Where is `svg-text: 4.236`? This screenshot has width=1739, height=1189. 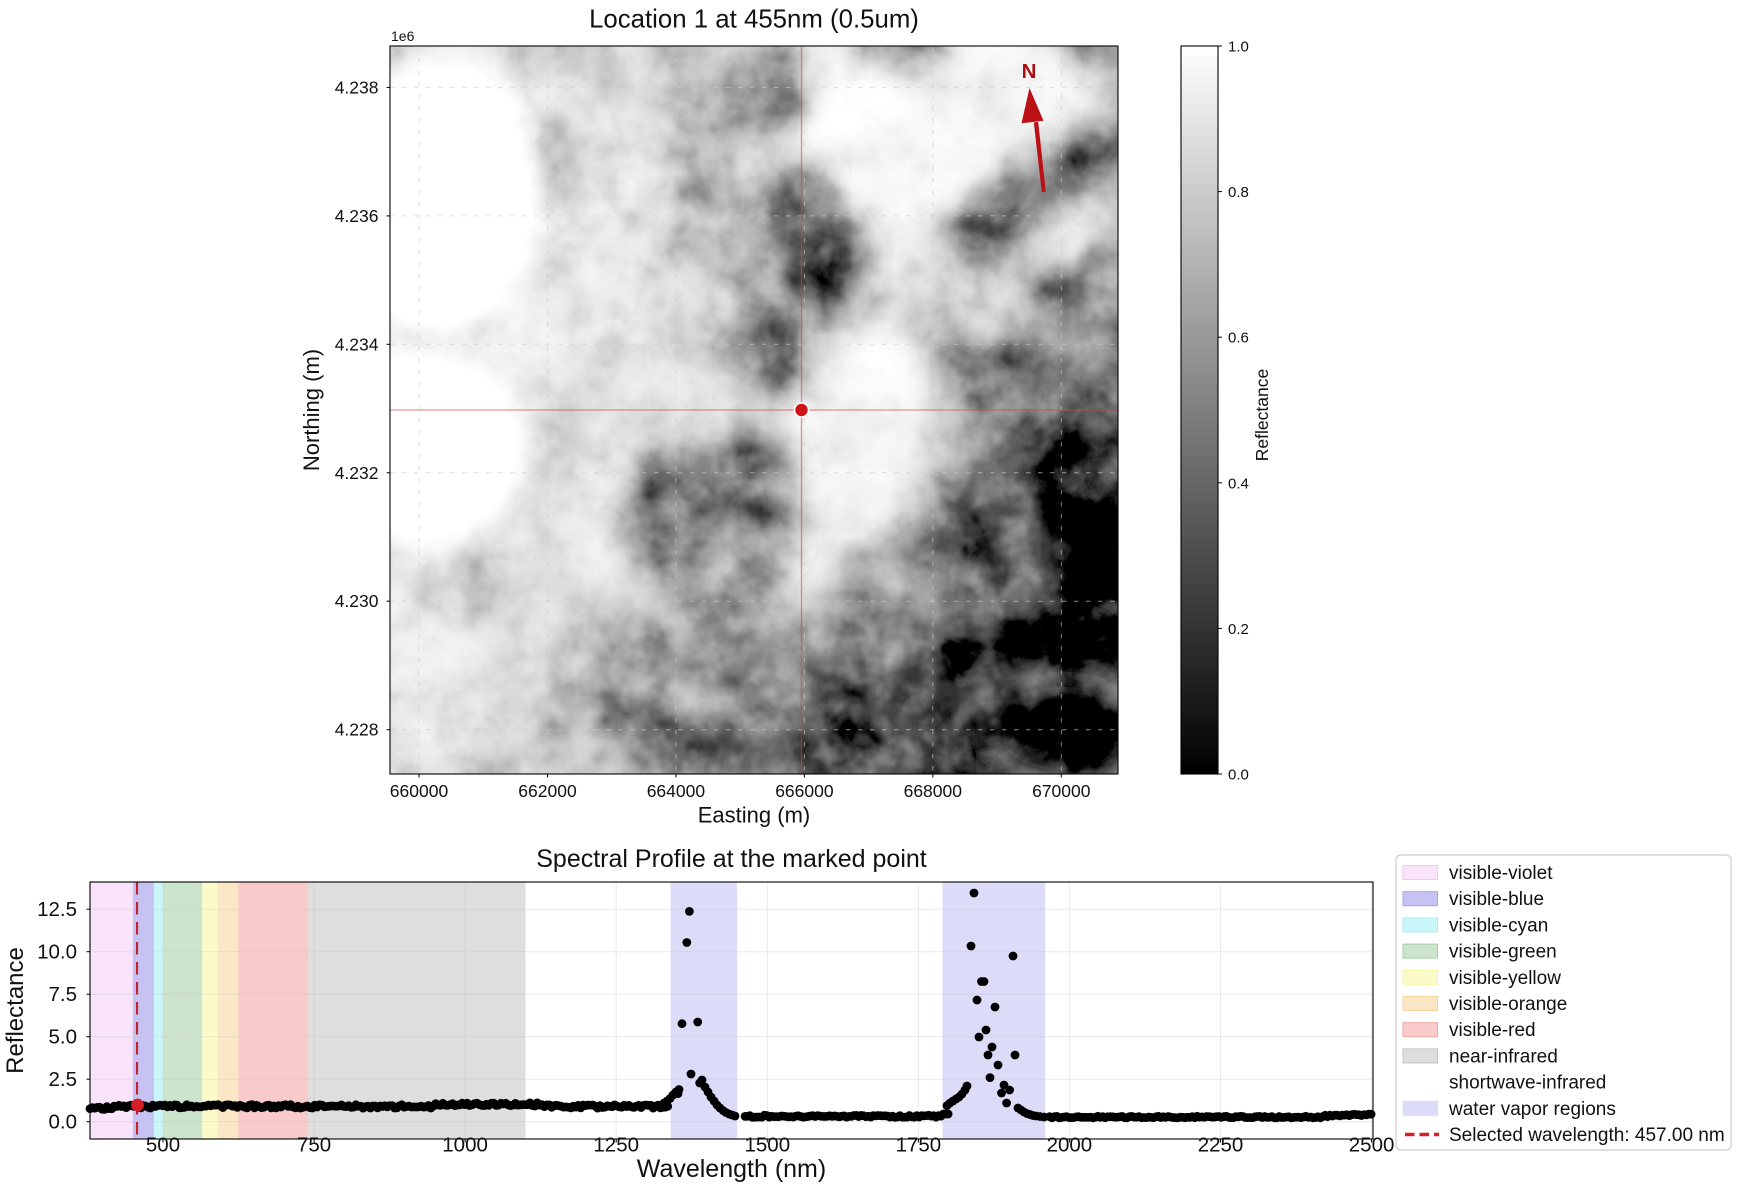 svg-text: 4.236 is located at coordinates (357, 216).